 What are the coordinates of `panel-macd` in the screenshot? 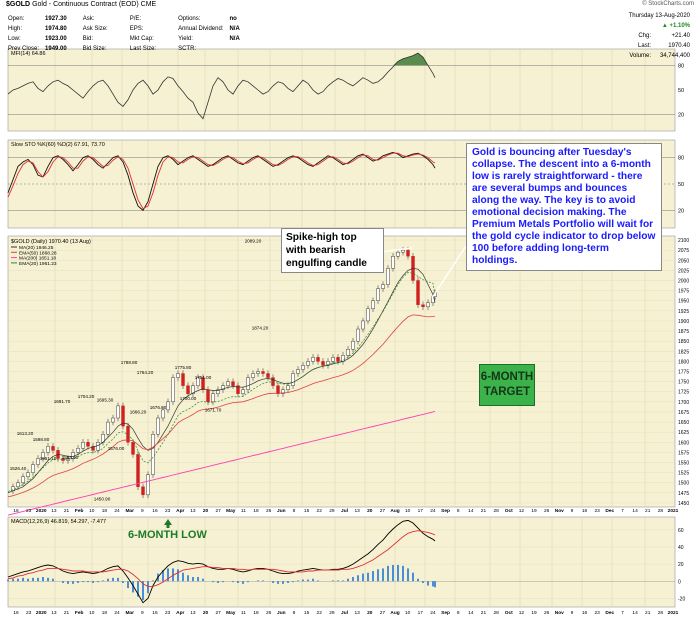 It's located at (341, 562).